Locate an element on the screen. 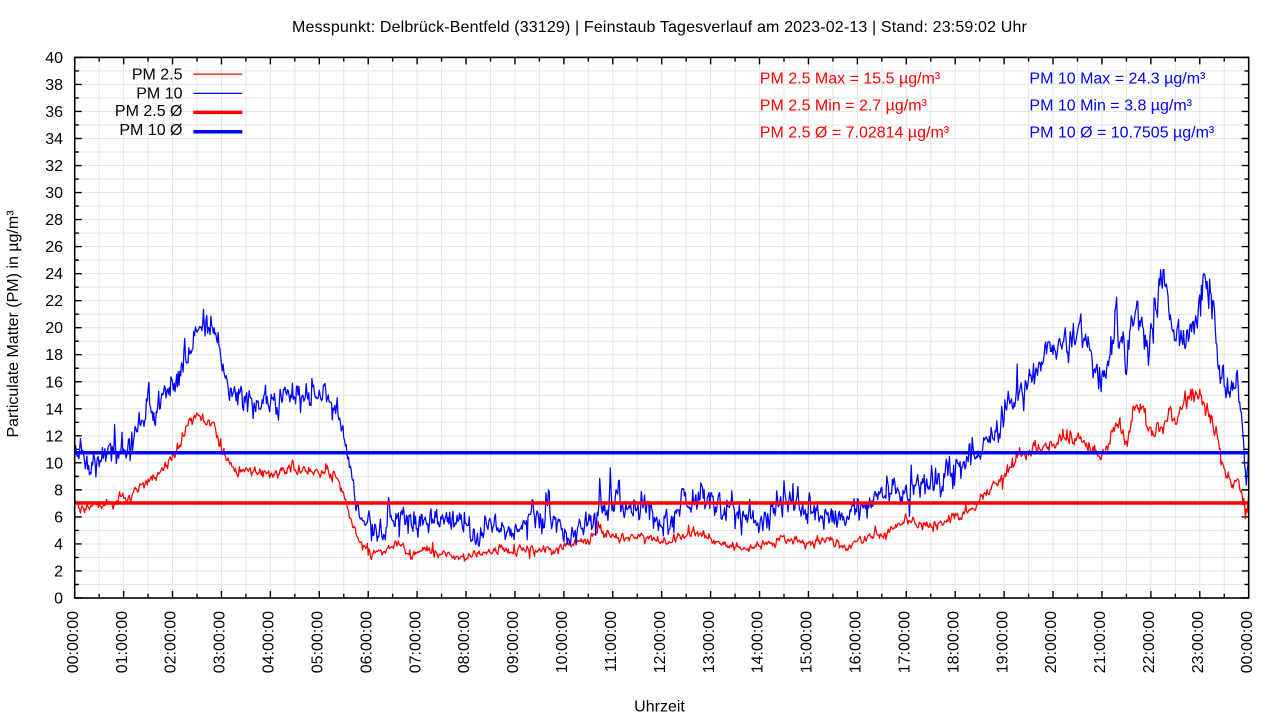 This screenshot has width=1280, height=720. svg-text: 03:00:00 is located at coordinates (220, 642).